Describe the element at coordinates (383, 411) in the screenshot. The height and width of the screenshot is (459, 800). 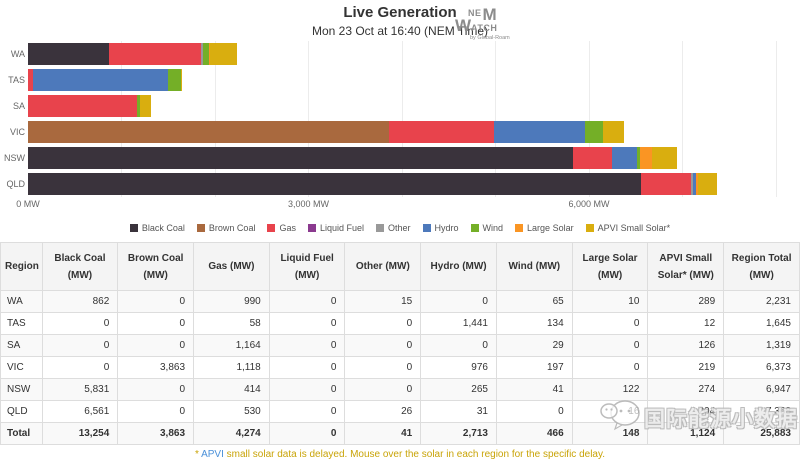
I see `cell-other-mw: 26` at that location.